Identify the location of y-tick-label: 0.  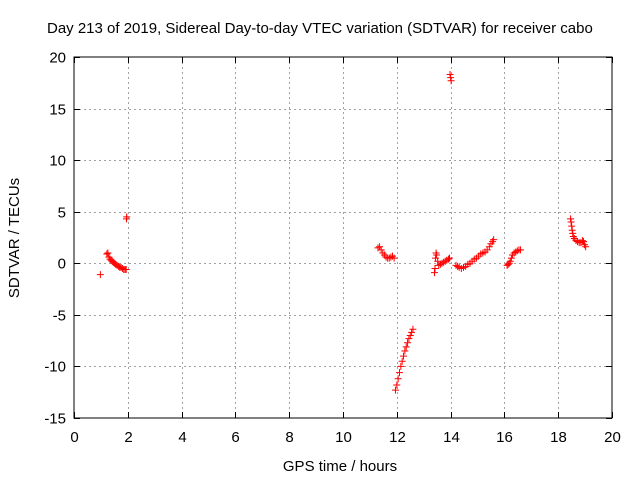
(62, 264).